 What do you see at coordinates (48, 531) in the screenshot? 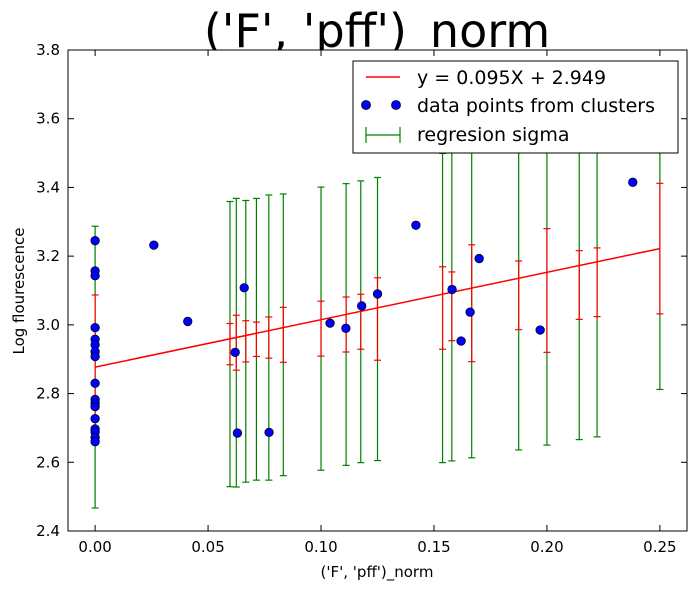
I see `y-tick-label-0: 2.4` at bounding box center [48, 531].